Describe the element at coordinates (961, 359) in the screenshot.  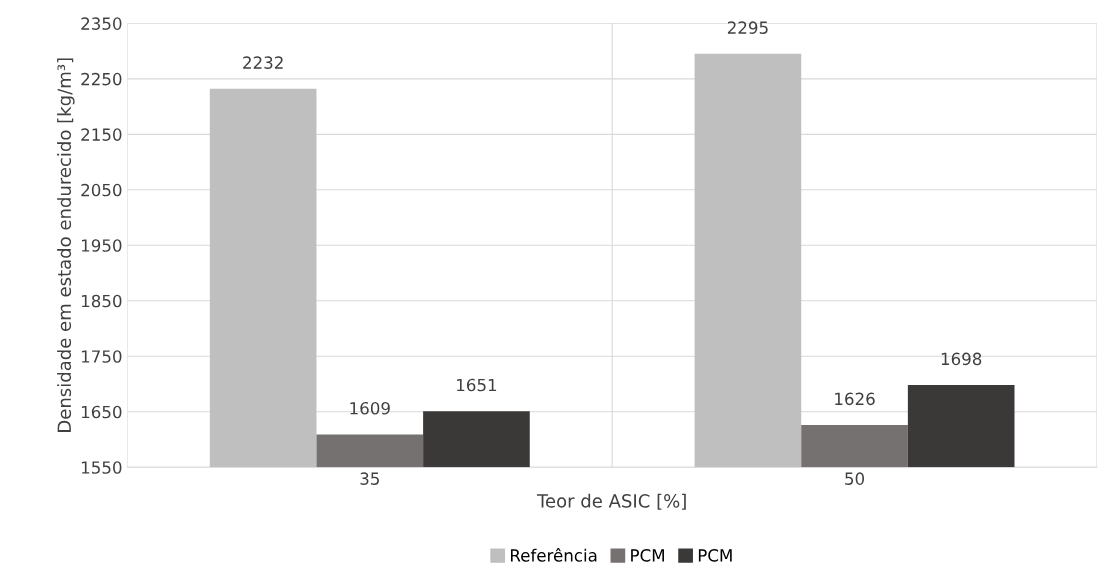
I see `data-label: 1698` at that location.